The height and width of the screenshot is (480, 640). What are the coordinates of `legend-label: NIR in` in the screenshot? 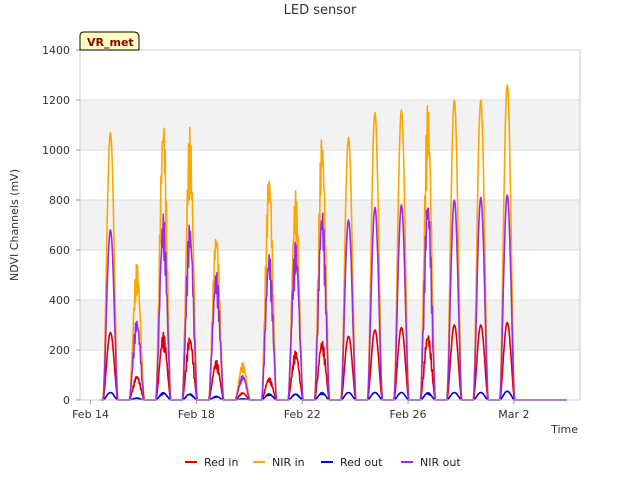 It's located at (288, 462).